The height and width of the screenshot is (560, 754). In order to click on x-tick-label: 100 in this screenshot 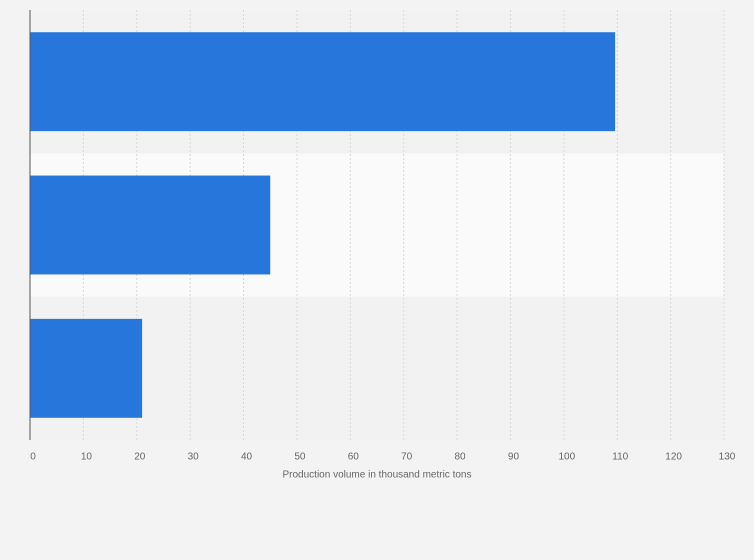, I will do `click(567, 457)`.